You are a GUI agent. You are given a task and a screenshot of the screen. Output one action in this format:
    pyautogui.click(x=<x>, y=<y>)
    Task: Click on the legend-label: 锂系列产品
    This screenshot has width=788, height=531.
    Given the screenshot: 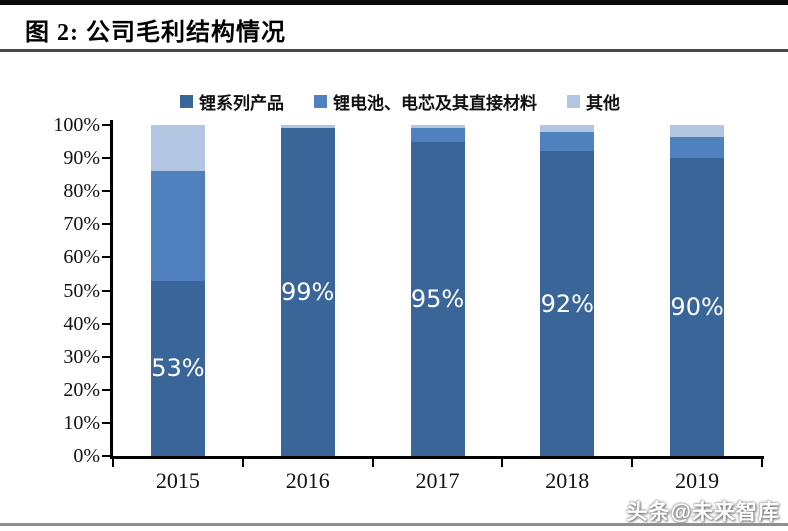 What is the action you would take?
    pyautogui.click(x=241, y=103)
    